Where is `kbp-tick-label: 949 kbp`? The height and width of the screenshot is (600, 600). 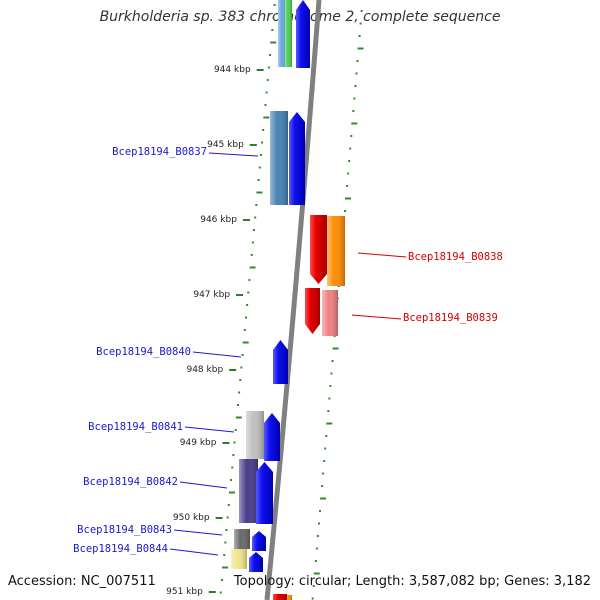 kbp-tick-label: 949 kbp is located at coordinates (198, 443).